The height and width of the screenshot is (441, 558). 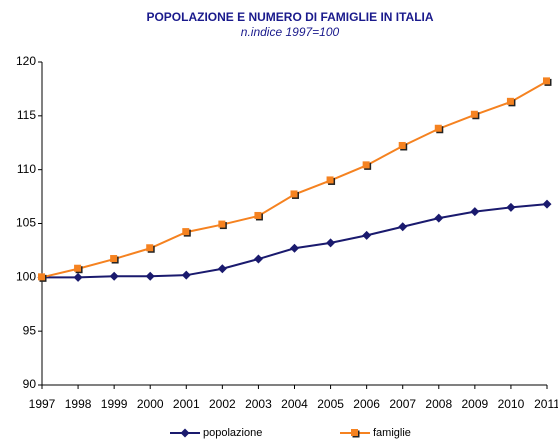 I want to click on x-tick-label: 2004, so click(x=294, y=404).